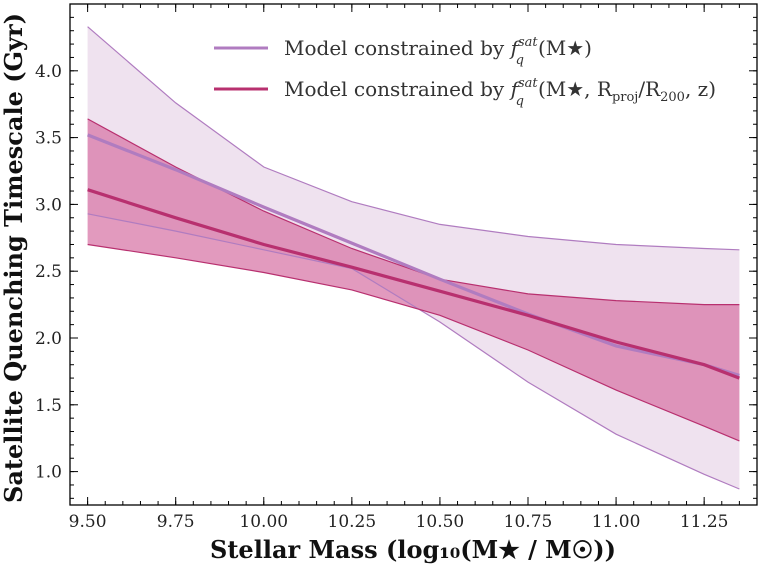 Image resolution: width=761 pixels, height=569 pixels. Describe the element at coordinates (528, 522) in the screenshot. I see `x-tick-label: 10.75` at that location.